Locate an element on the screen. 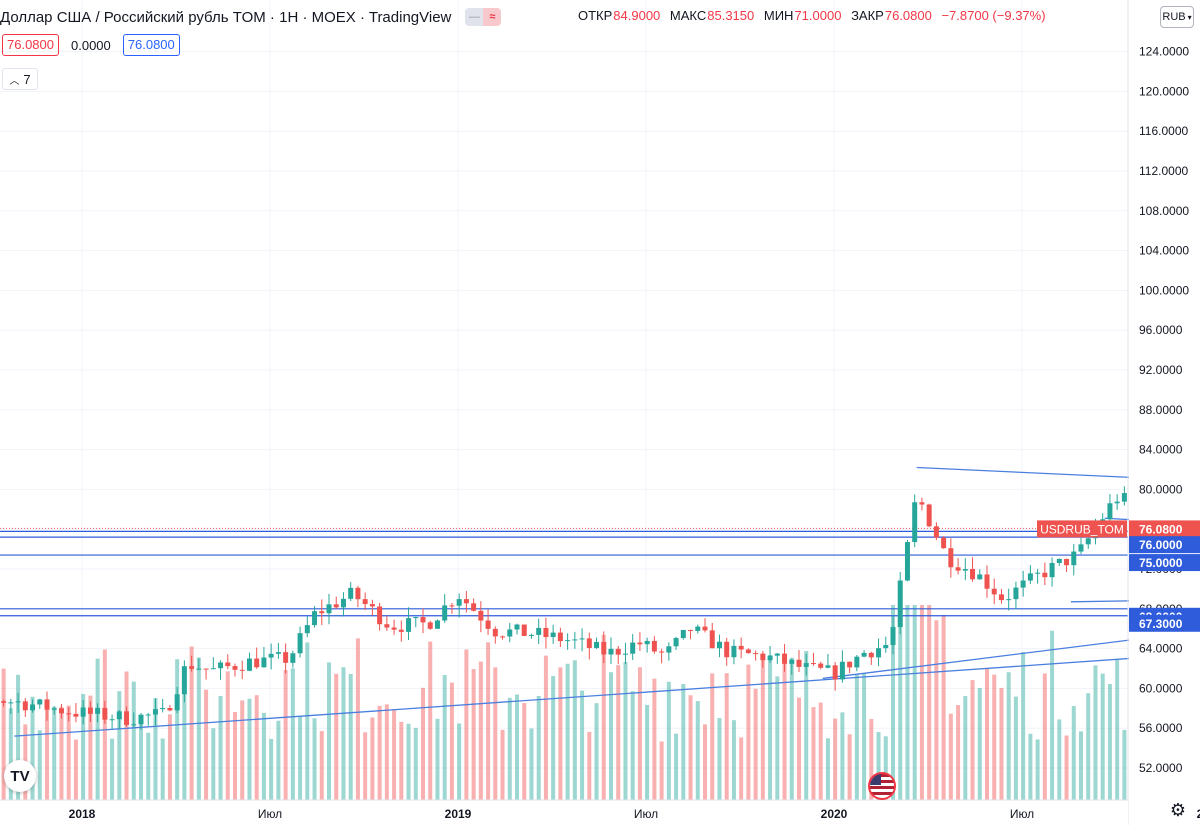 The height and width of the screenshot is (825, 1200). level-price-value: 67.3000 is located at coordinates (1161, 624).